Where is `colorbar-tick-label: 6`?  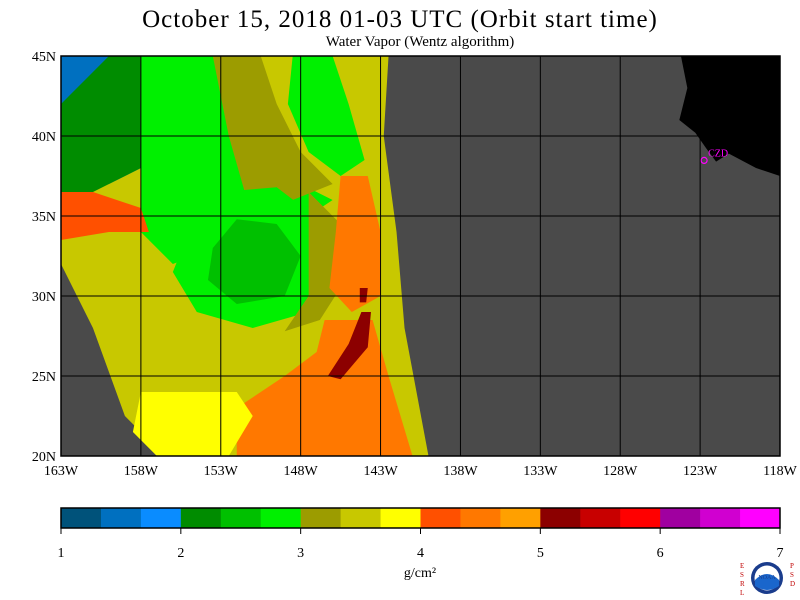
colorbar-tick-label: 6 is located at coordinates (660, 553).